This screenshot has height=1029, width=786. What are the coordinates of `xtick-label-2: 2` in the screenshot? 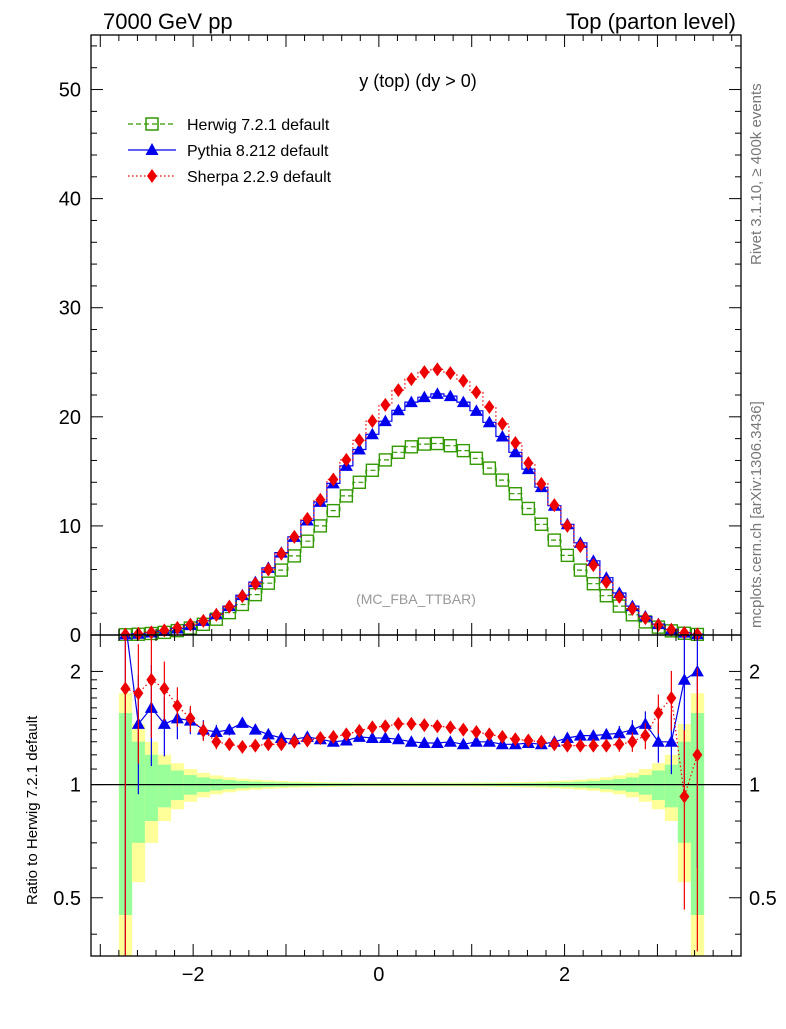 It's located at (564, 975).